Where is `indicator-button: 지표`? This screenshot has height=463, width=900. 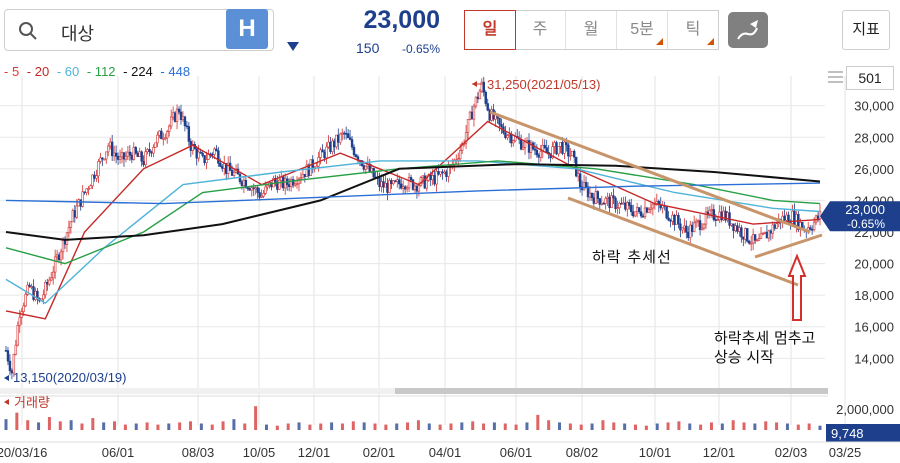 indicator-button: 지표 is located at coordinates (866, 30).